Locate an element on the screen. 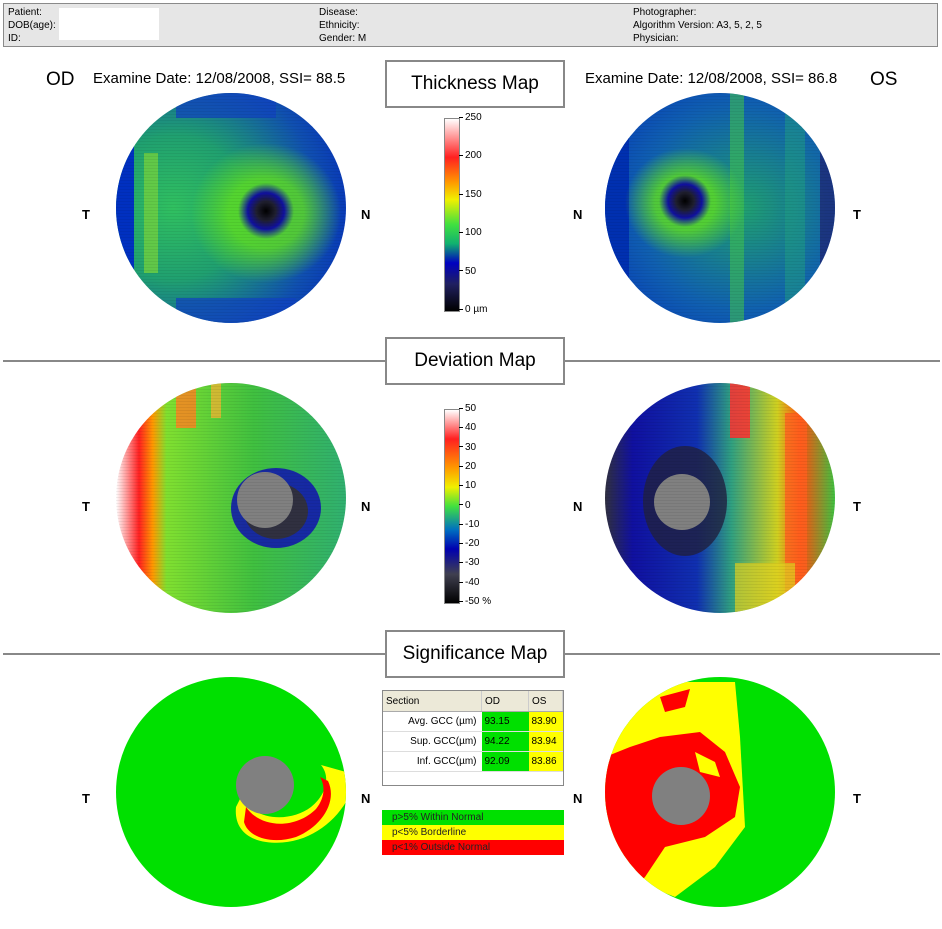  gcc-od-value: 94.22 is located at coordinates (505, 741).